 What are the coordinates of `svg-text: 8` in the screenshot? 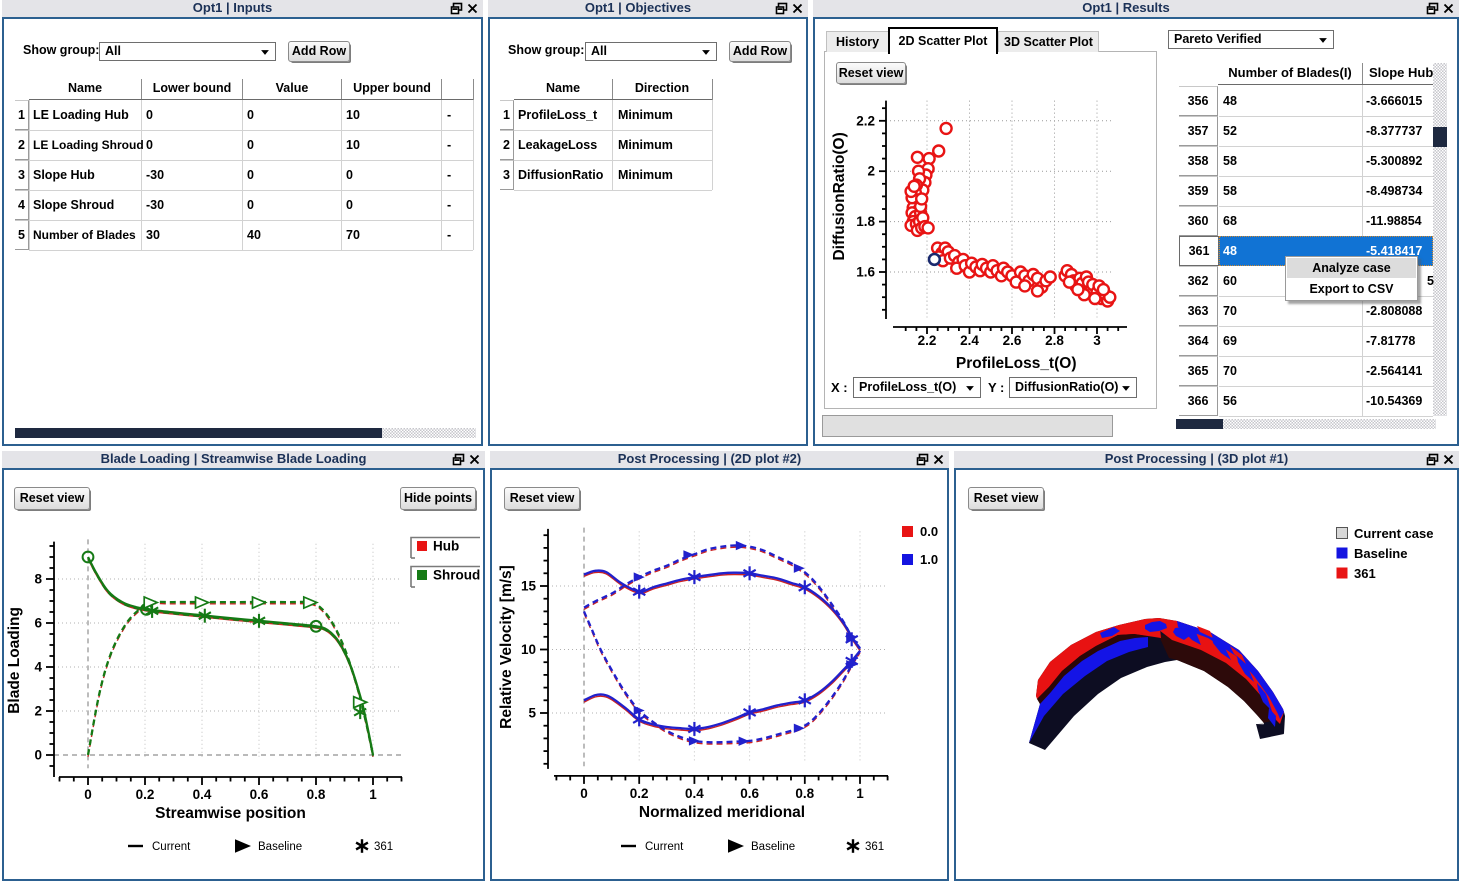 It's located at (38, 579).